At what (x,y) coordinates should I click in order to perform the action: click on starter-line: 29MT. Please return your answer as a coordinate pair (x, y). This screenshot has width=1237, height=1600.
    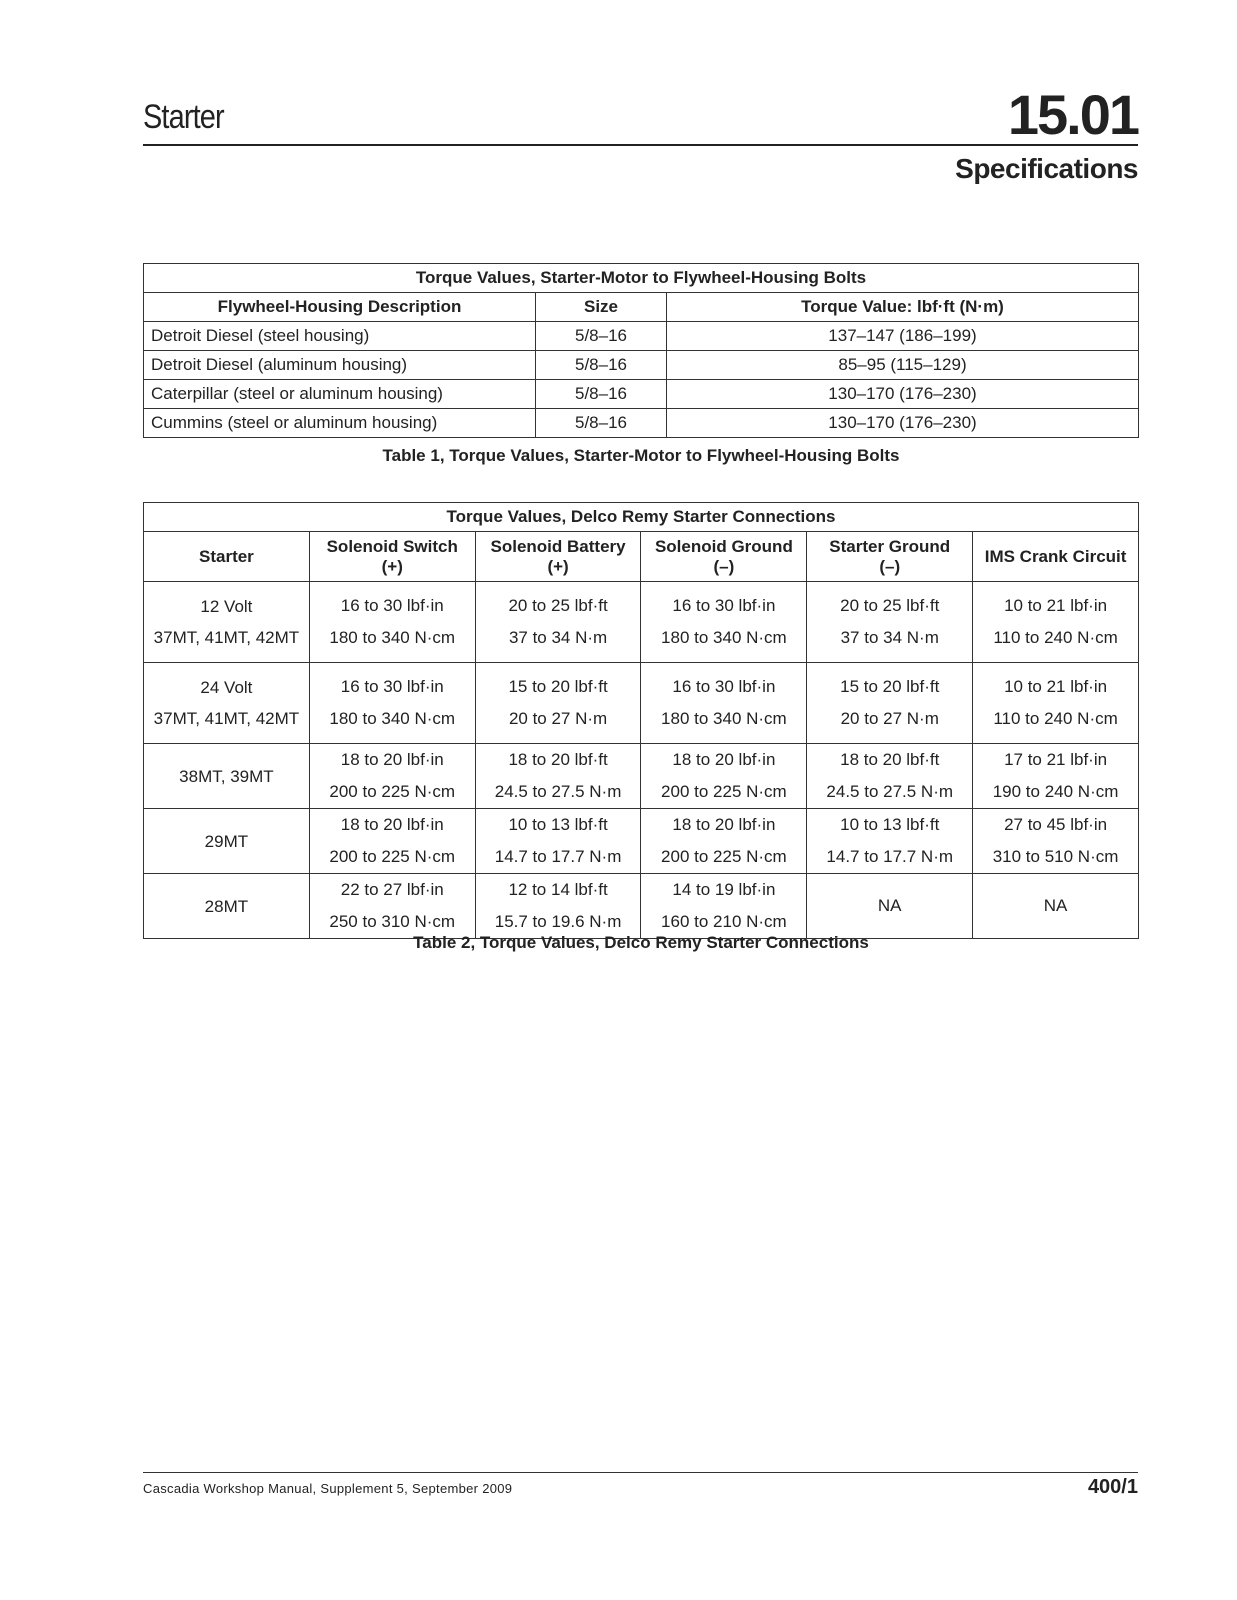
    Looking at the image, I should click on (226, 841).